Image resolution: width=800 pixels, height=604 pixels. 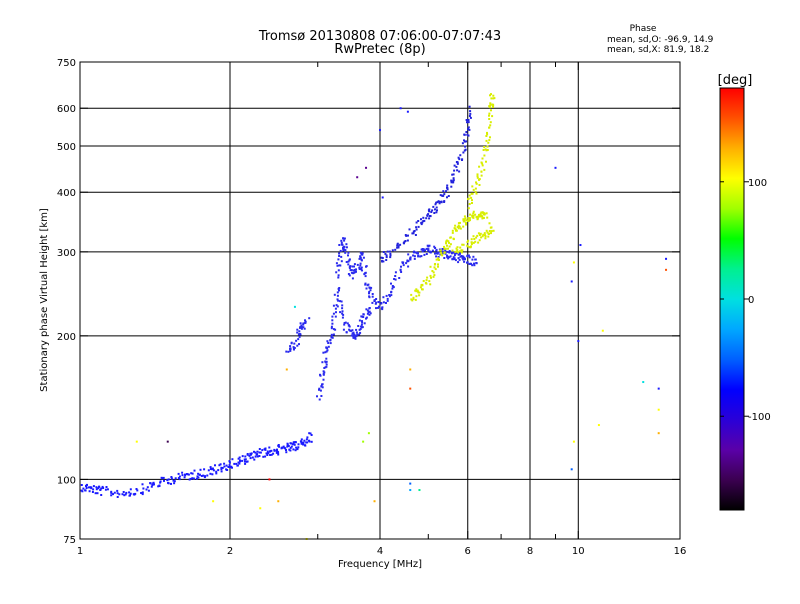 I want to click on y-tick-label: 600, so click(x=66, y=109).